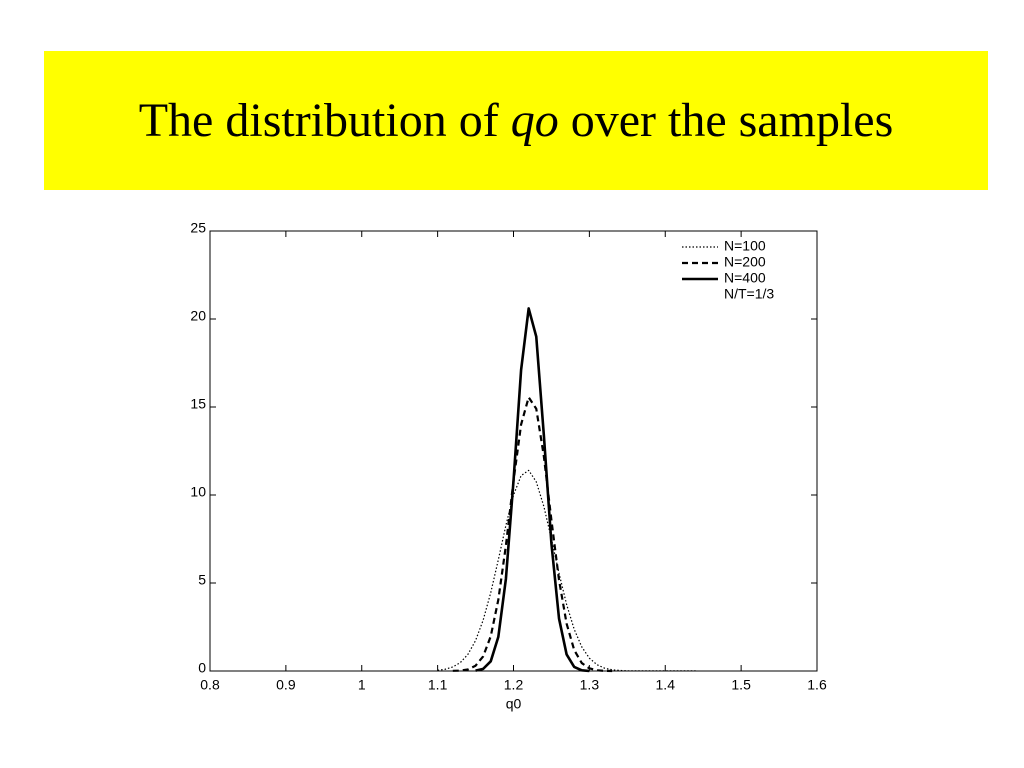 This screenshot has height=768, width=1024. What do you see at coordinates (514, 704) in the screenshot?
I see `x-axis-label: q0` at bounding box center [514, 704].